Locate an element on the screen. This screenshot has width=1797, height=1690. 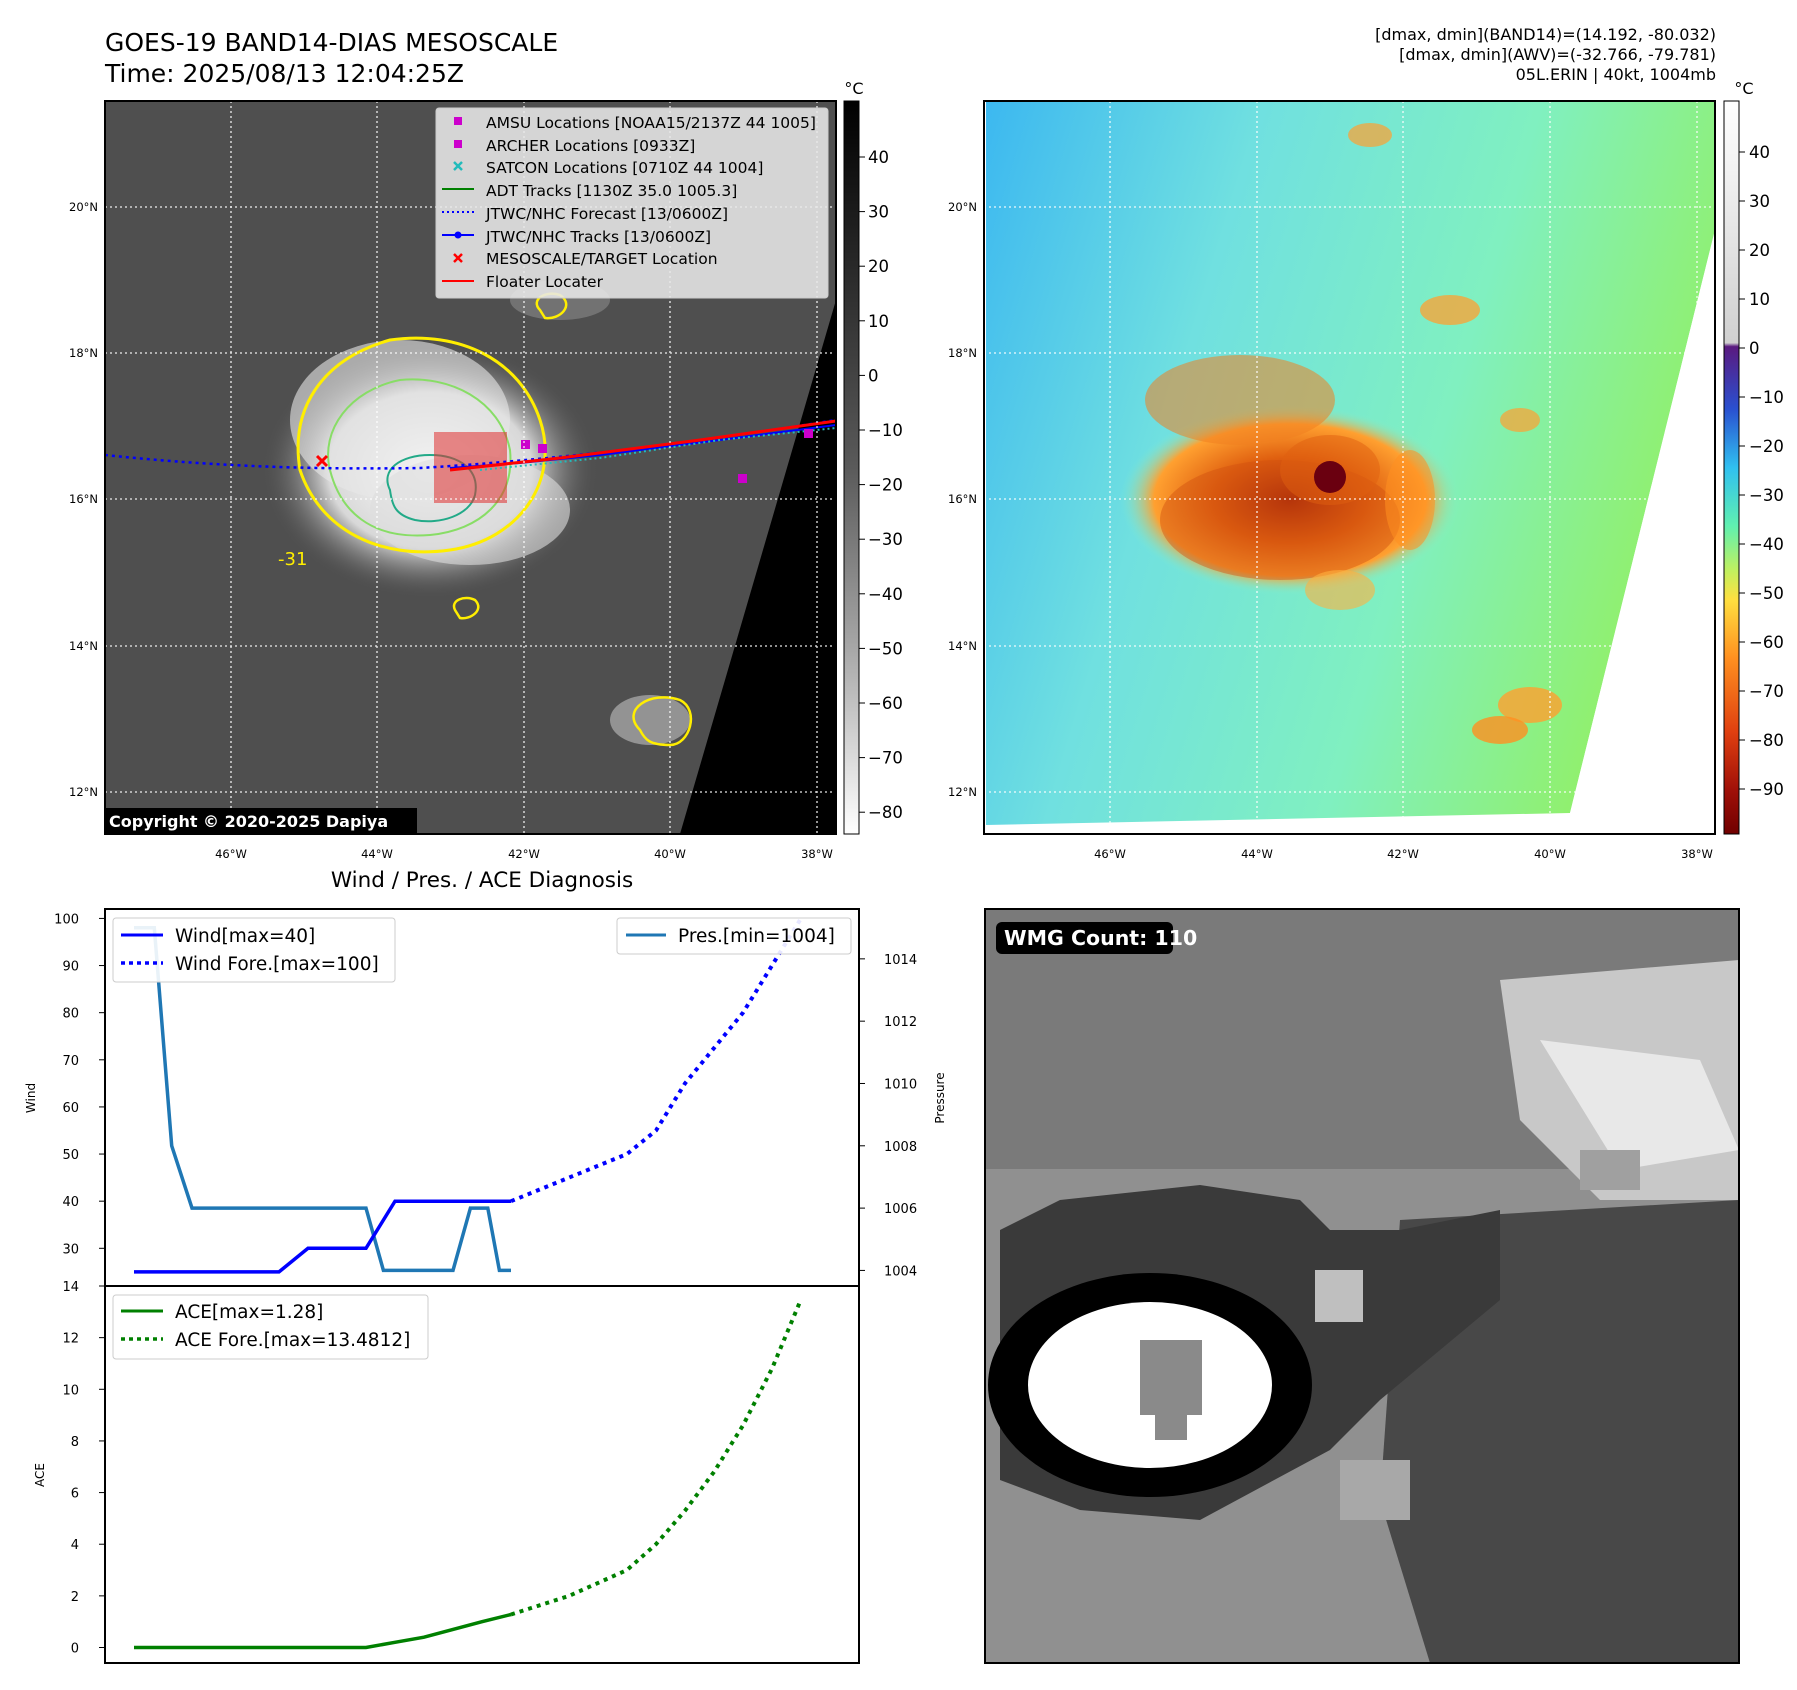
pressure-tick-label: 1006 is located at coordinates (900, 1209).